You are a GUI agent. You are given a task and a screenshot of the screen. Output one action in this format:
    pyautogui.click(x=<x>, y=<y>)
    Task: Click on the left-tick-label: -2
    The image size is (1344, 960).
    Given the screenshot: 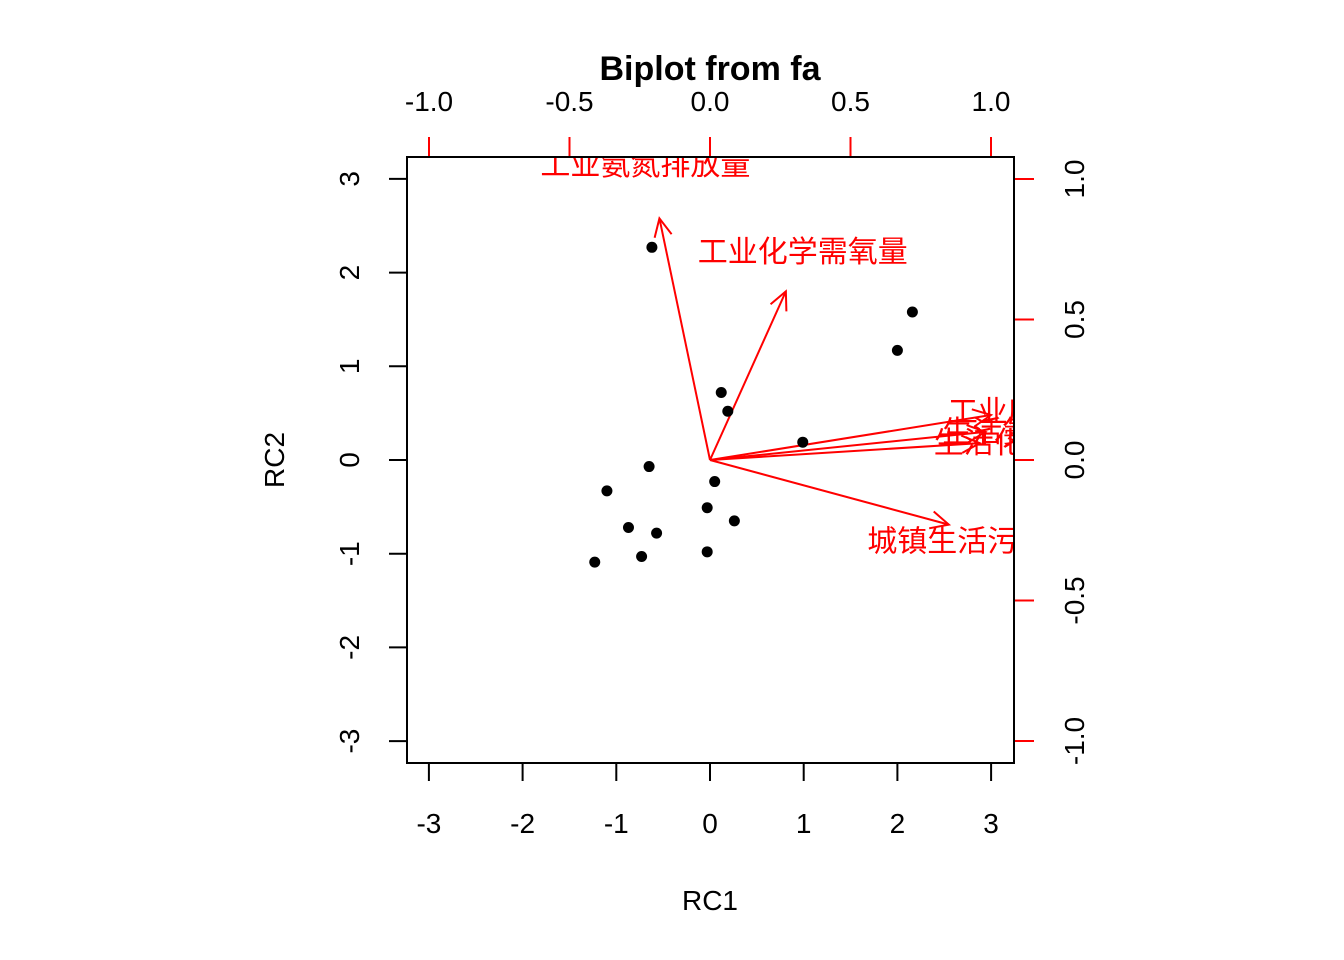 What is the action you would take?
    pyautogui.click(x=349, y=647)
    